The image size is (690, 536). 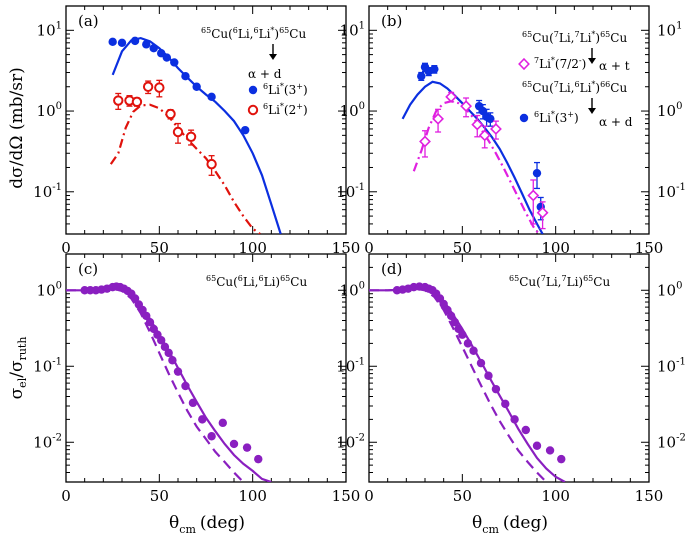 I want to click on plot-area-d, so click(x=467, y=382).